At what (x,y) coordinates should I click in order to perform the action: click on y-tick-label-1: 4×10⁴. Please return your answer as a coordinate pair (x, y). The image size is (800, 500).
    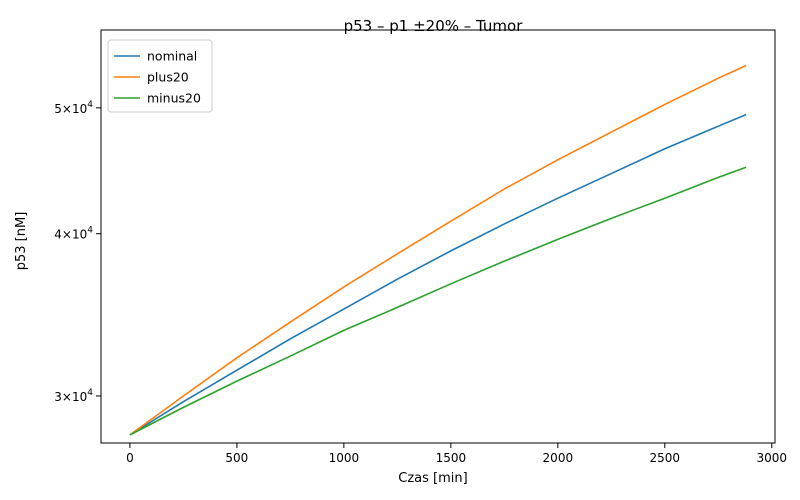
    Looking at the image, I should click on (73, 234).